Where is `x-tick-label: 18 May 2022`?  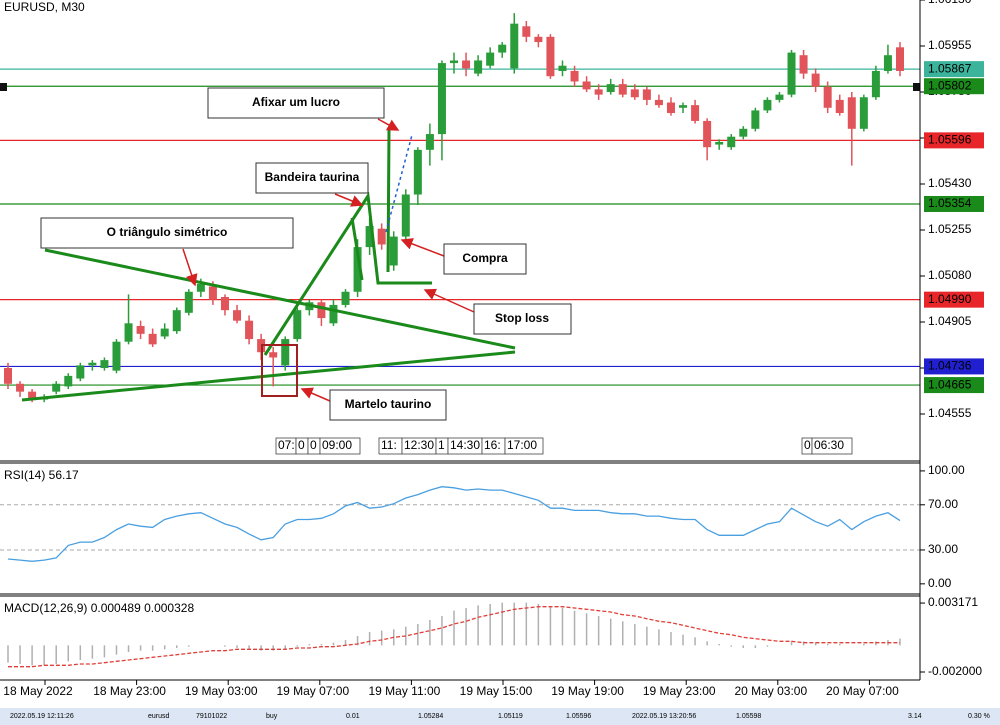 x-tick-label: 18 May 2022 is located at coordinates (38, 691).